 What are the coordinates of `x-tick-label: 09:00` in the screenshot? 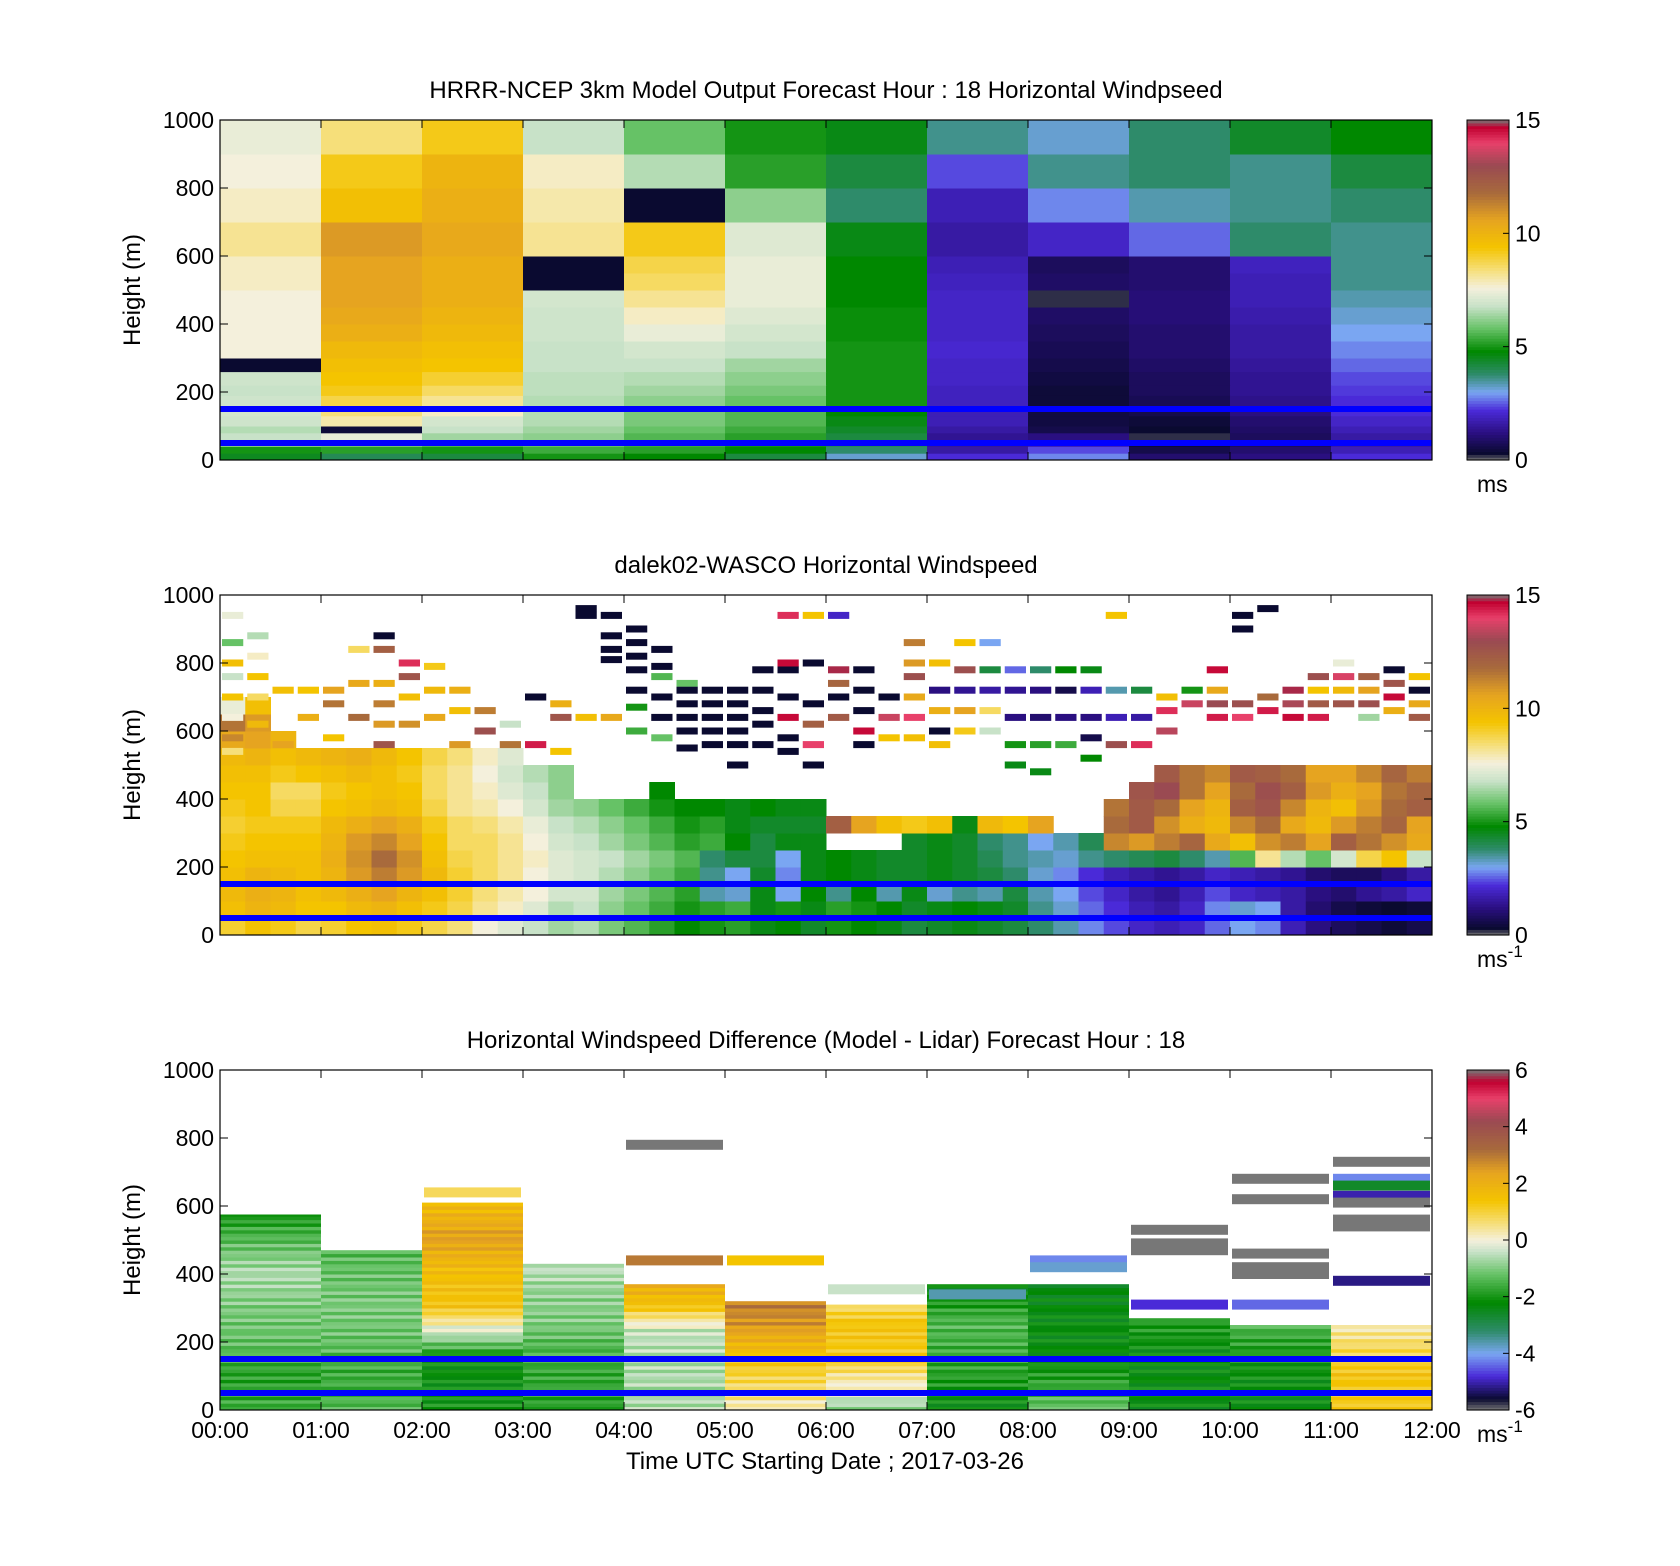 It's located at (1129, 1430).